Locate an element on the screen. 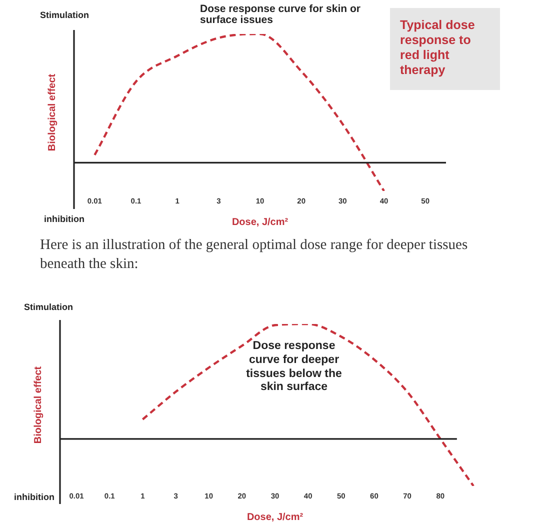 The image size is (540, 527). chart-title: Here is an illustration of the general optimal dose range for deeper tissues beneath the skin: is located at coordinates (254, 255).